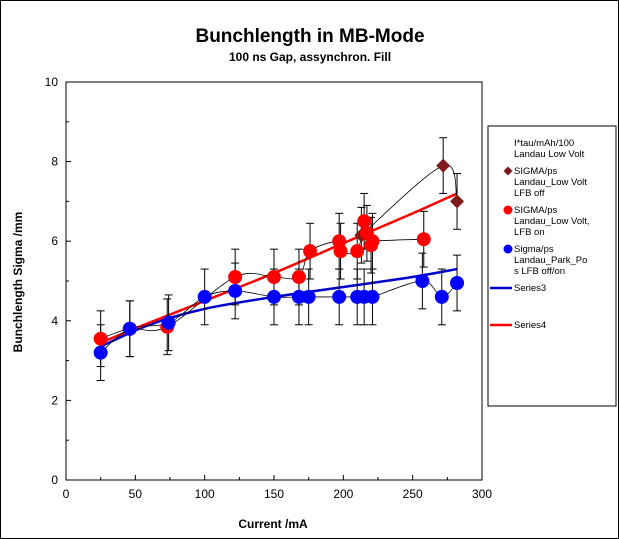 The height and width of the screenshot is (539, 619). I want to click on y-tick-label: 8, so click(54, 162).